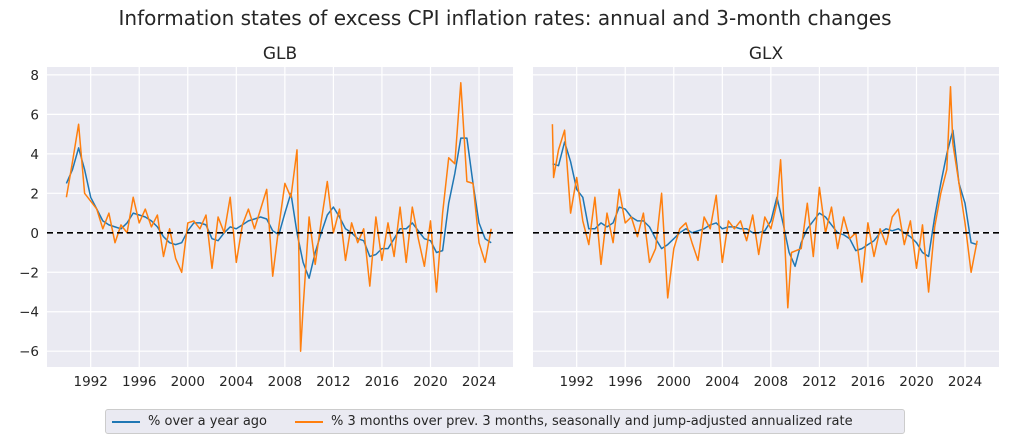  Describe the element at coordinates (280, 54) in the screenshot. I see `panel-title: GLB` at that location.